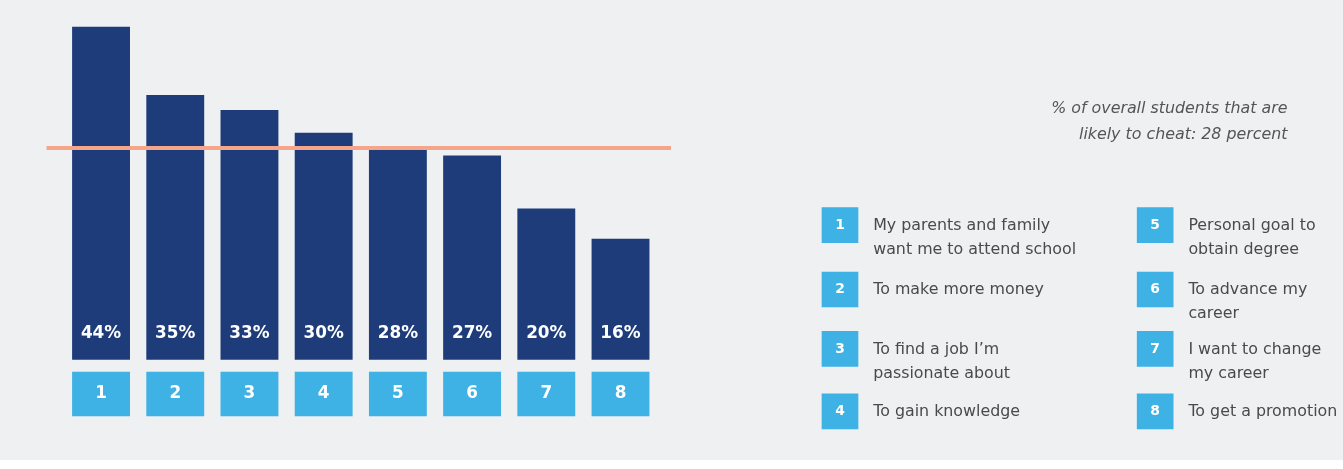 The height and width of the screenshot is (469, 1343). What do you see at coordinates (840, 410) in the screenshot?
I see `category-label: 4` at bounding box center [840, 410].